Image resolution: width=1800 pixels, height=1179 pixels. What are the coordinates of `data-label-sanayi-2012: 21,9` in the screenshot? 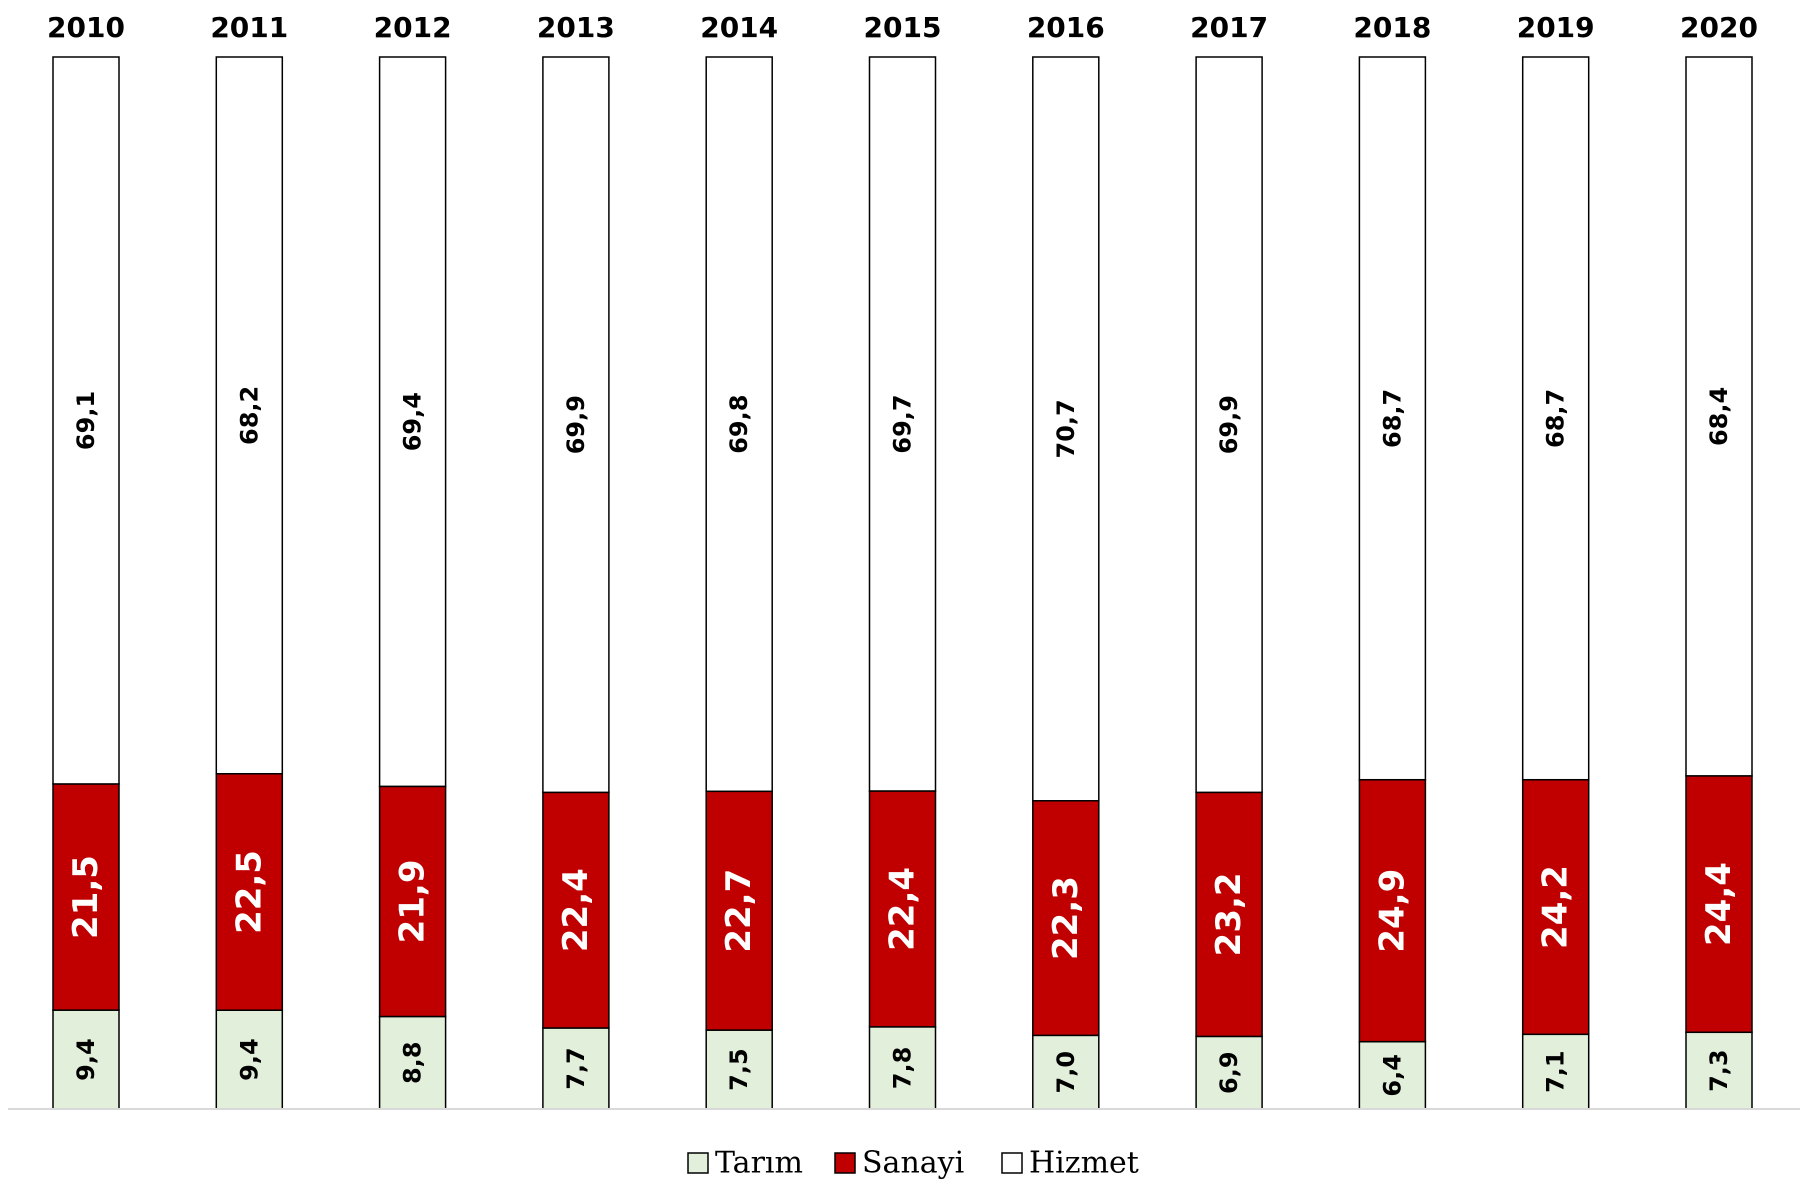 It's located at (413, 901).